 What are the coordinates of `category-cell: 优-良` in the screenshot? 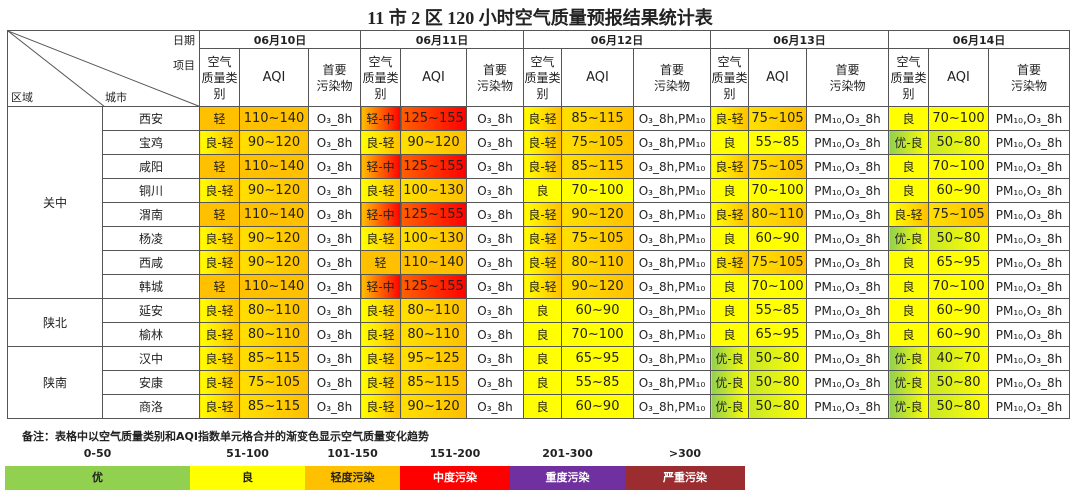 It's located at (908, 238).